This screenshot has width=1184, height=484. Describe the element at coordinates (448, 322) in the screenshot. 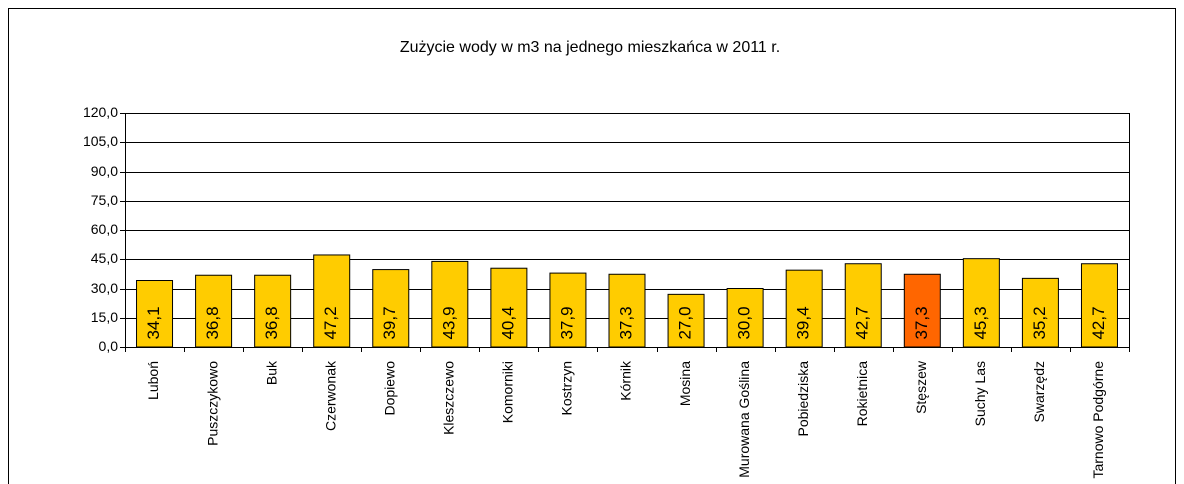

I see `value-label: 43,9` at that location.